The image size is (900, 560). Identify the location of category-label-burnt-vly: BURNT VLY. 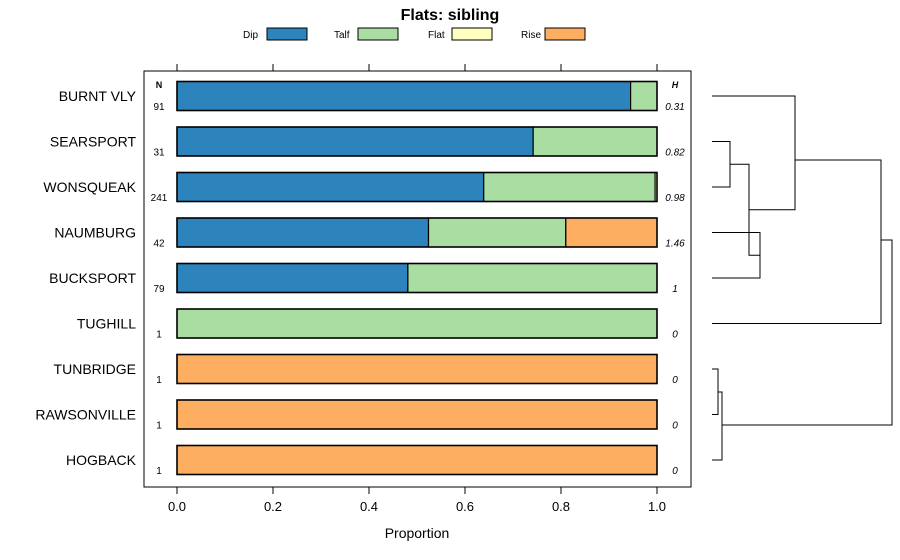
(98, 96).